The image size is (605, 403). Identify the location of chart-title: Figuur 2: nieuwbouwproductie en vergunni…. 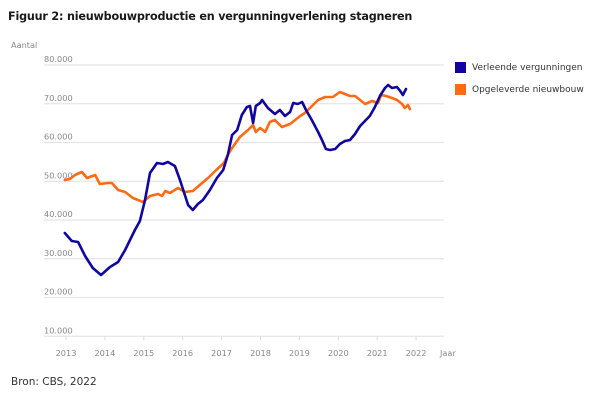
(210, 16).